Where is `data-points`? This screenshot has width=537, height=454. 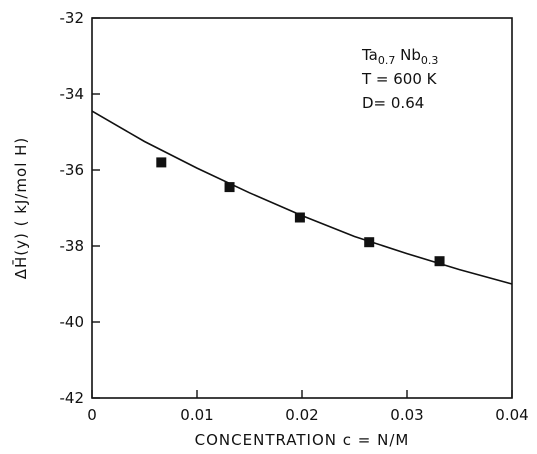
data-points is located at coordinates (300, 212).